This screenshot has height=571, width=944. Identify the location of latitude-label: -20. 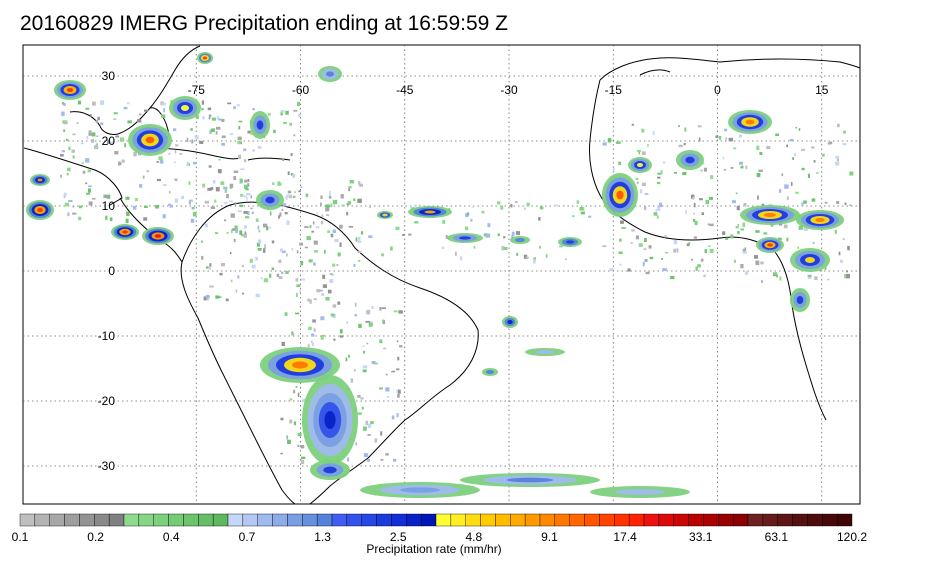
(107, 401).